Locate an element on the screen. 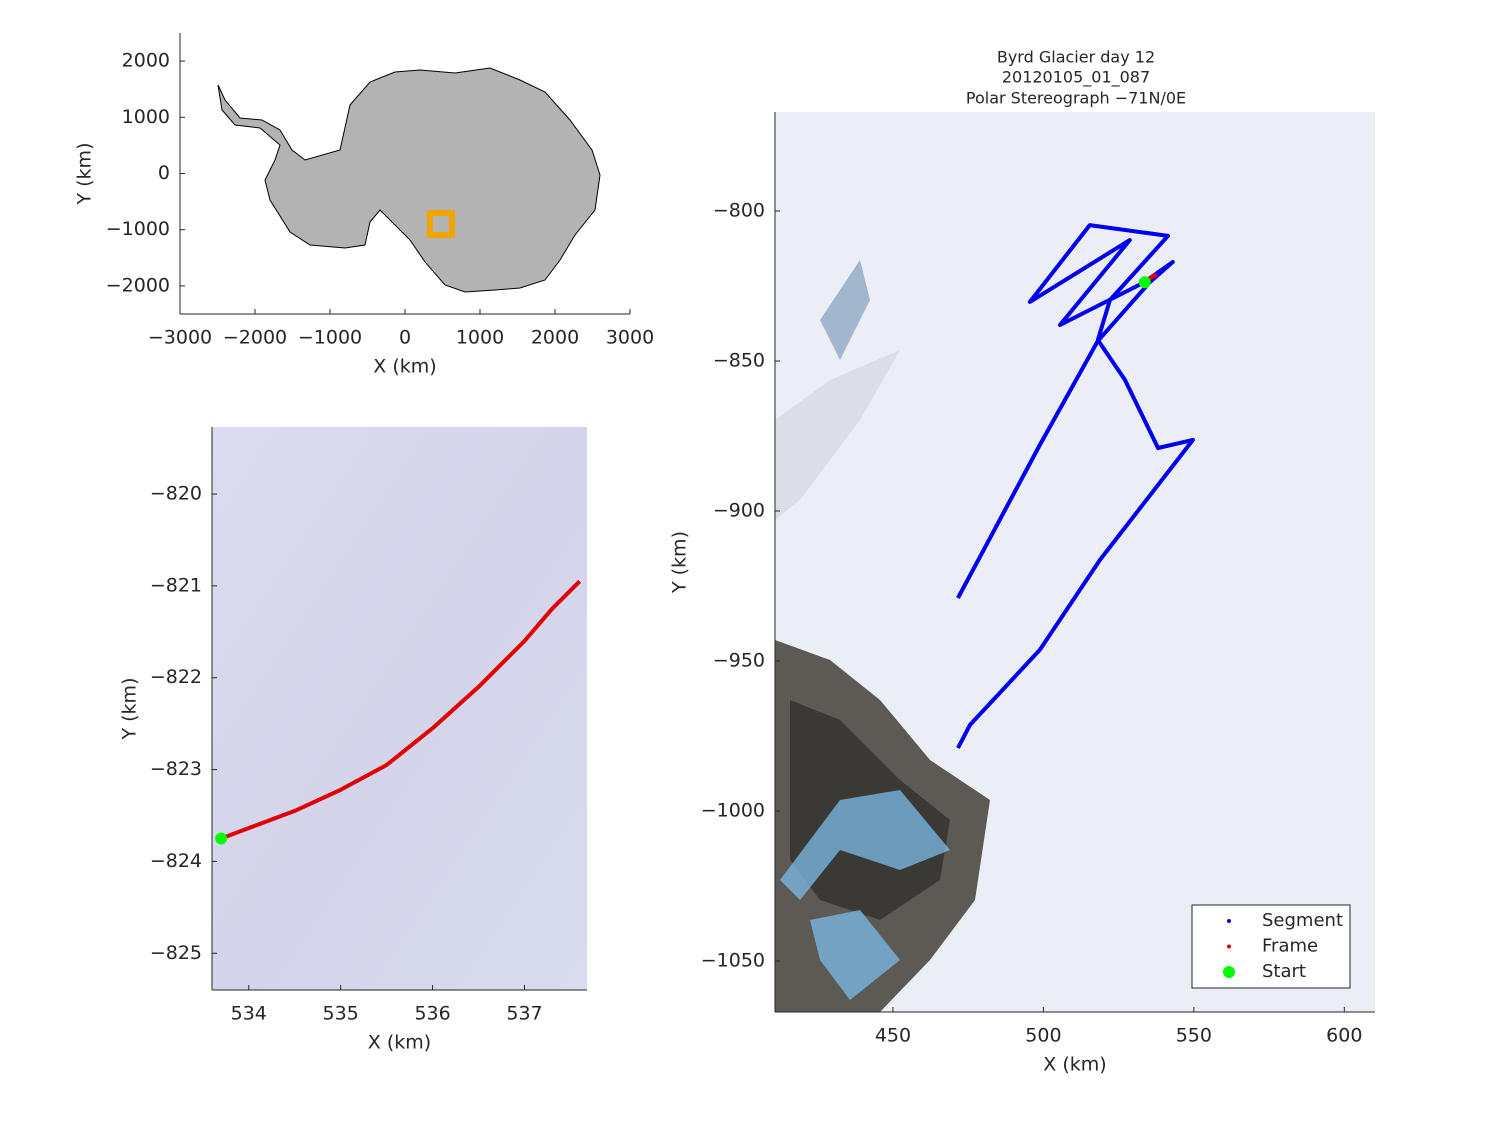 This screenshot has width=1500, height=1125. y-tick-label: −821 is located at coordinates (176, 585).